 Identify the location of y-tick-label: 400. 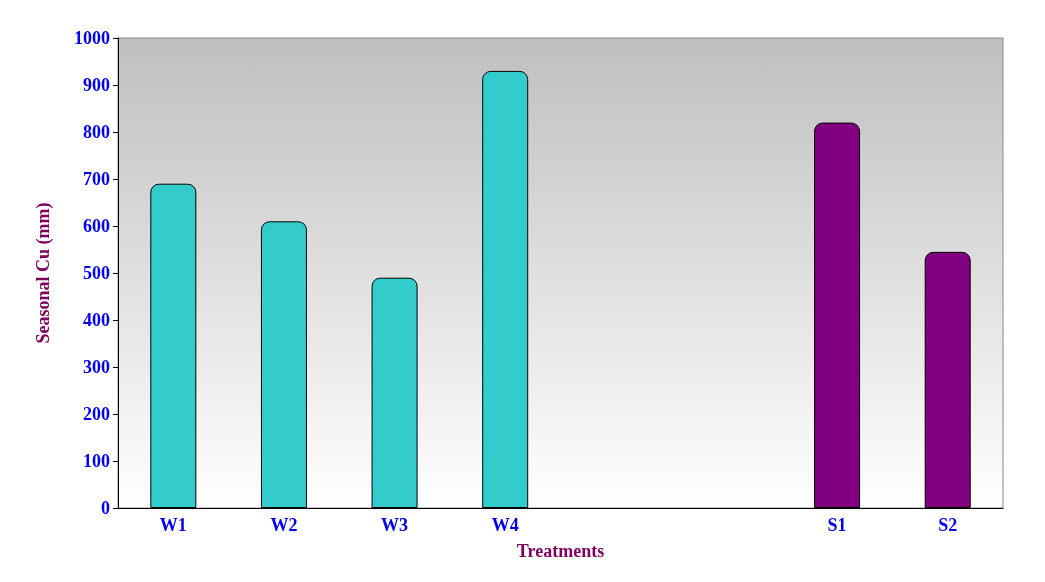
(96, 320).